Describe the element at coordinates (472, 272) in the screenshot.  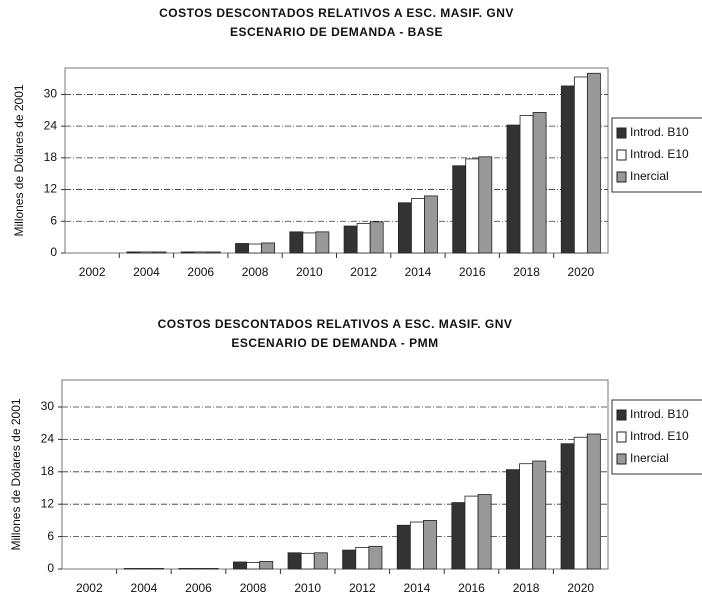
I see `x-tick-label: 2016` at that location.